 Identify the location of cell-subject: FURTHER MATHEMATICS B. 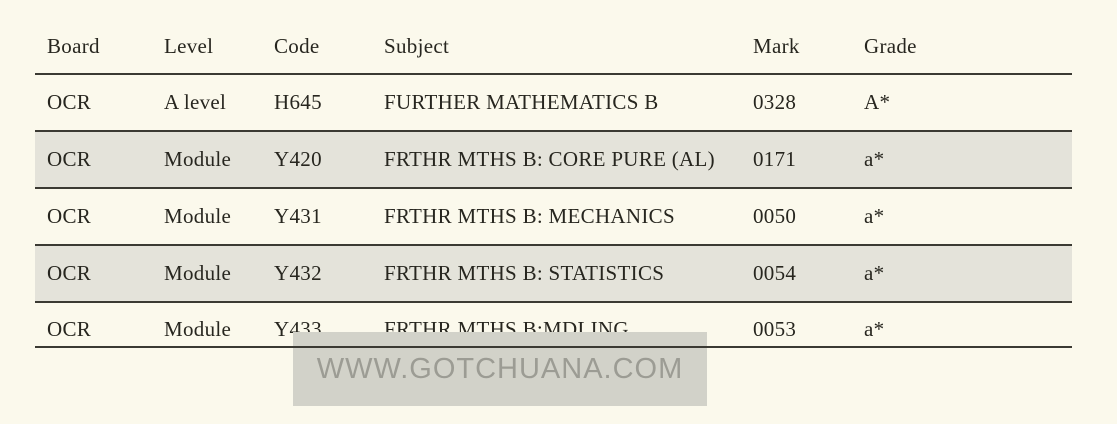
(521, 102).